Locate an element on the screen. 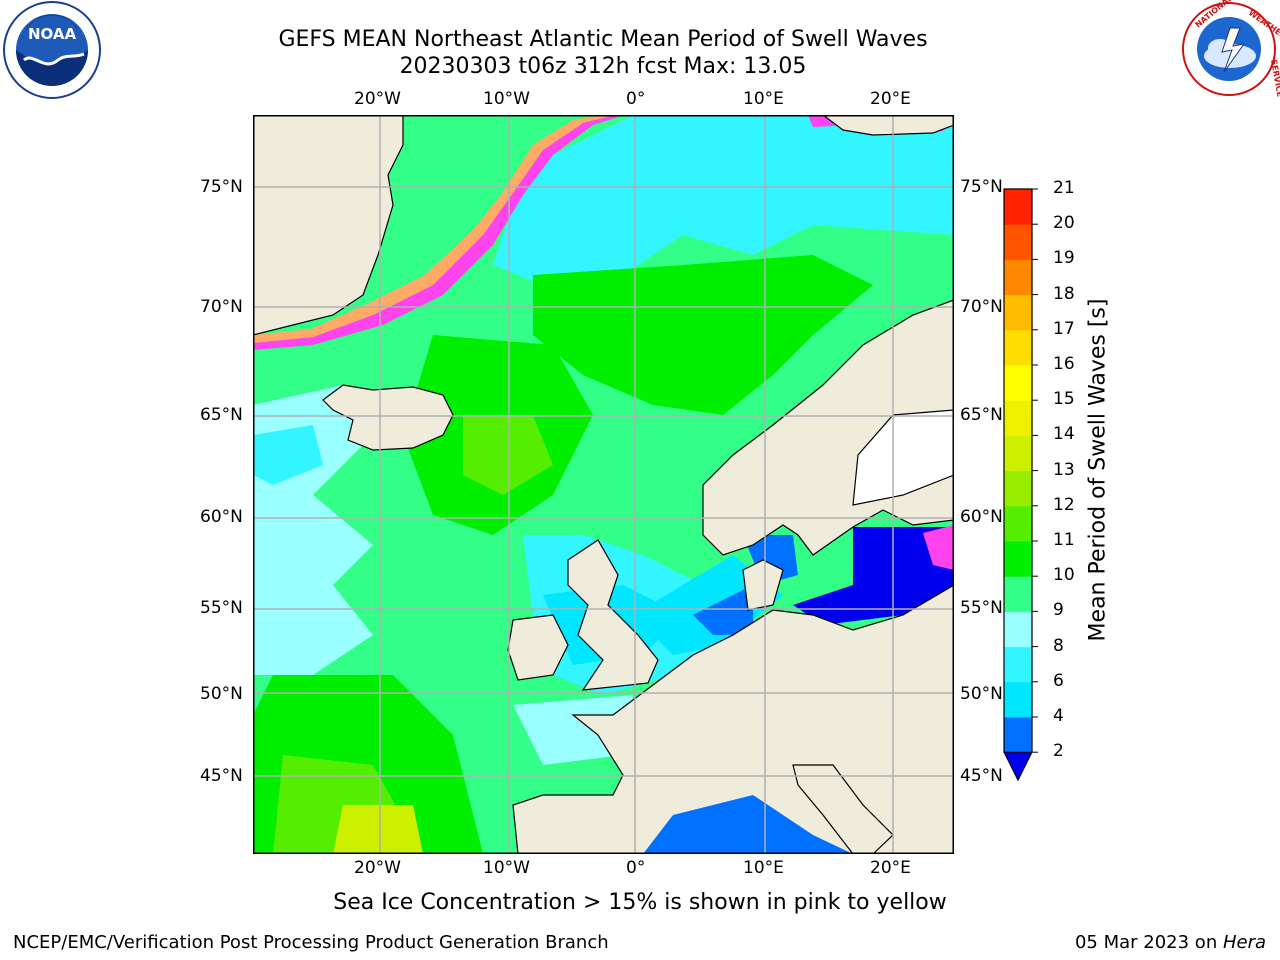 The image size is (1280, 960). italy is located at coordinates (843, 809).